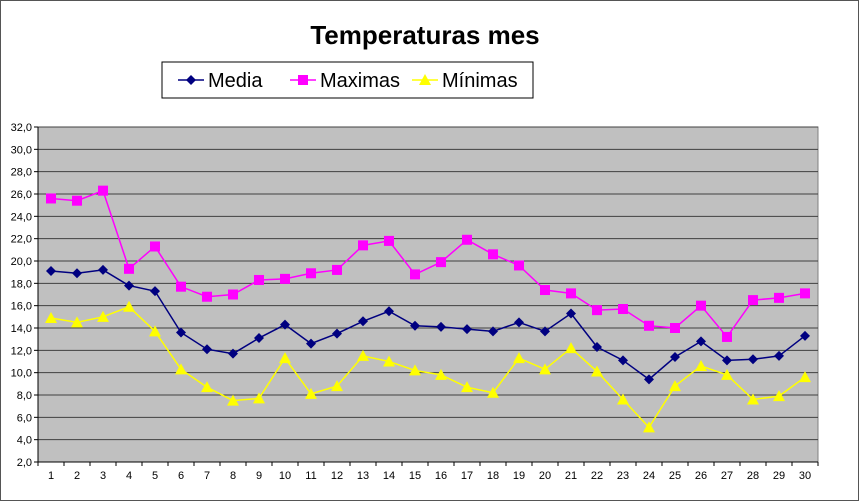 This screenshot has height=501, width=859. I want to click on y-tick-label: 10,0, so click(21, 374).